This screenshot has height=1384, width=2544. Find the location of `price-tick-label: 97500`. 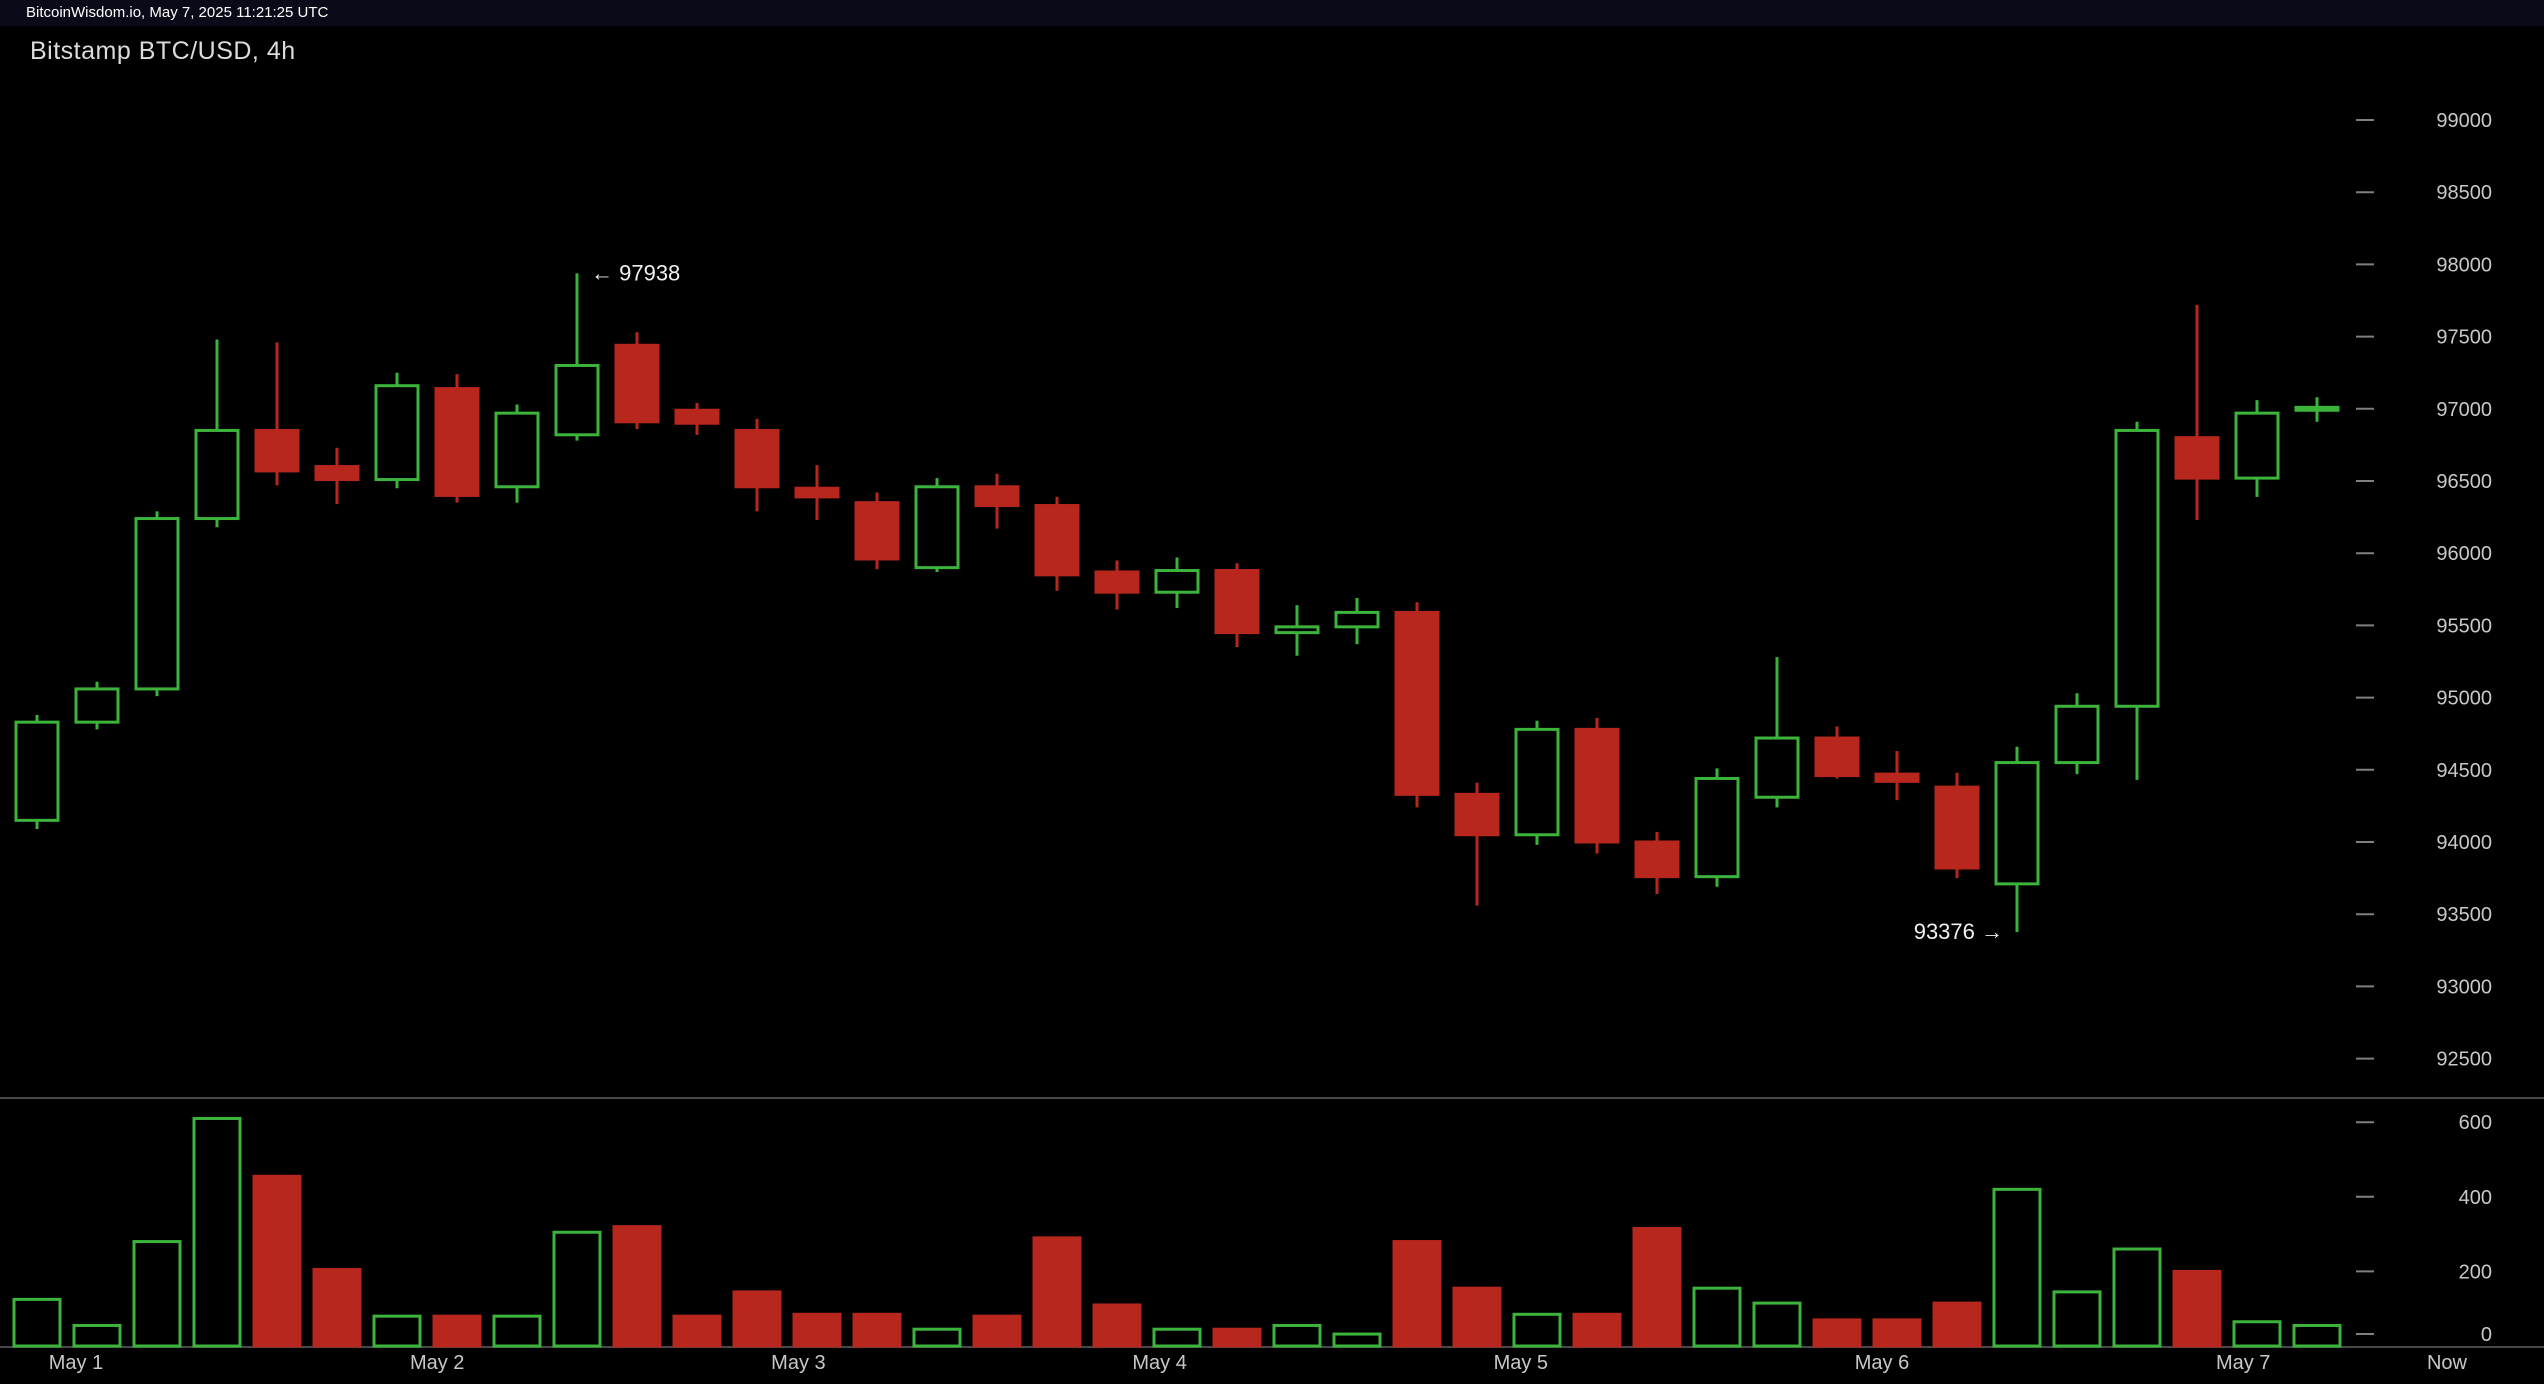

price-tick-label: 97500 is located at coordinates (2464, 338).